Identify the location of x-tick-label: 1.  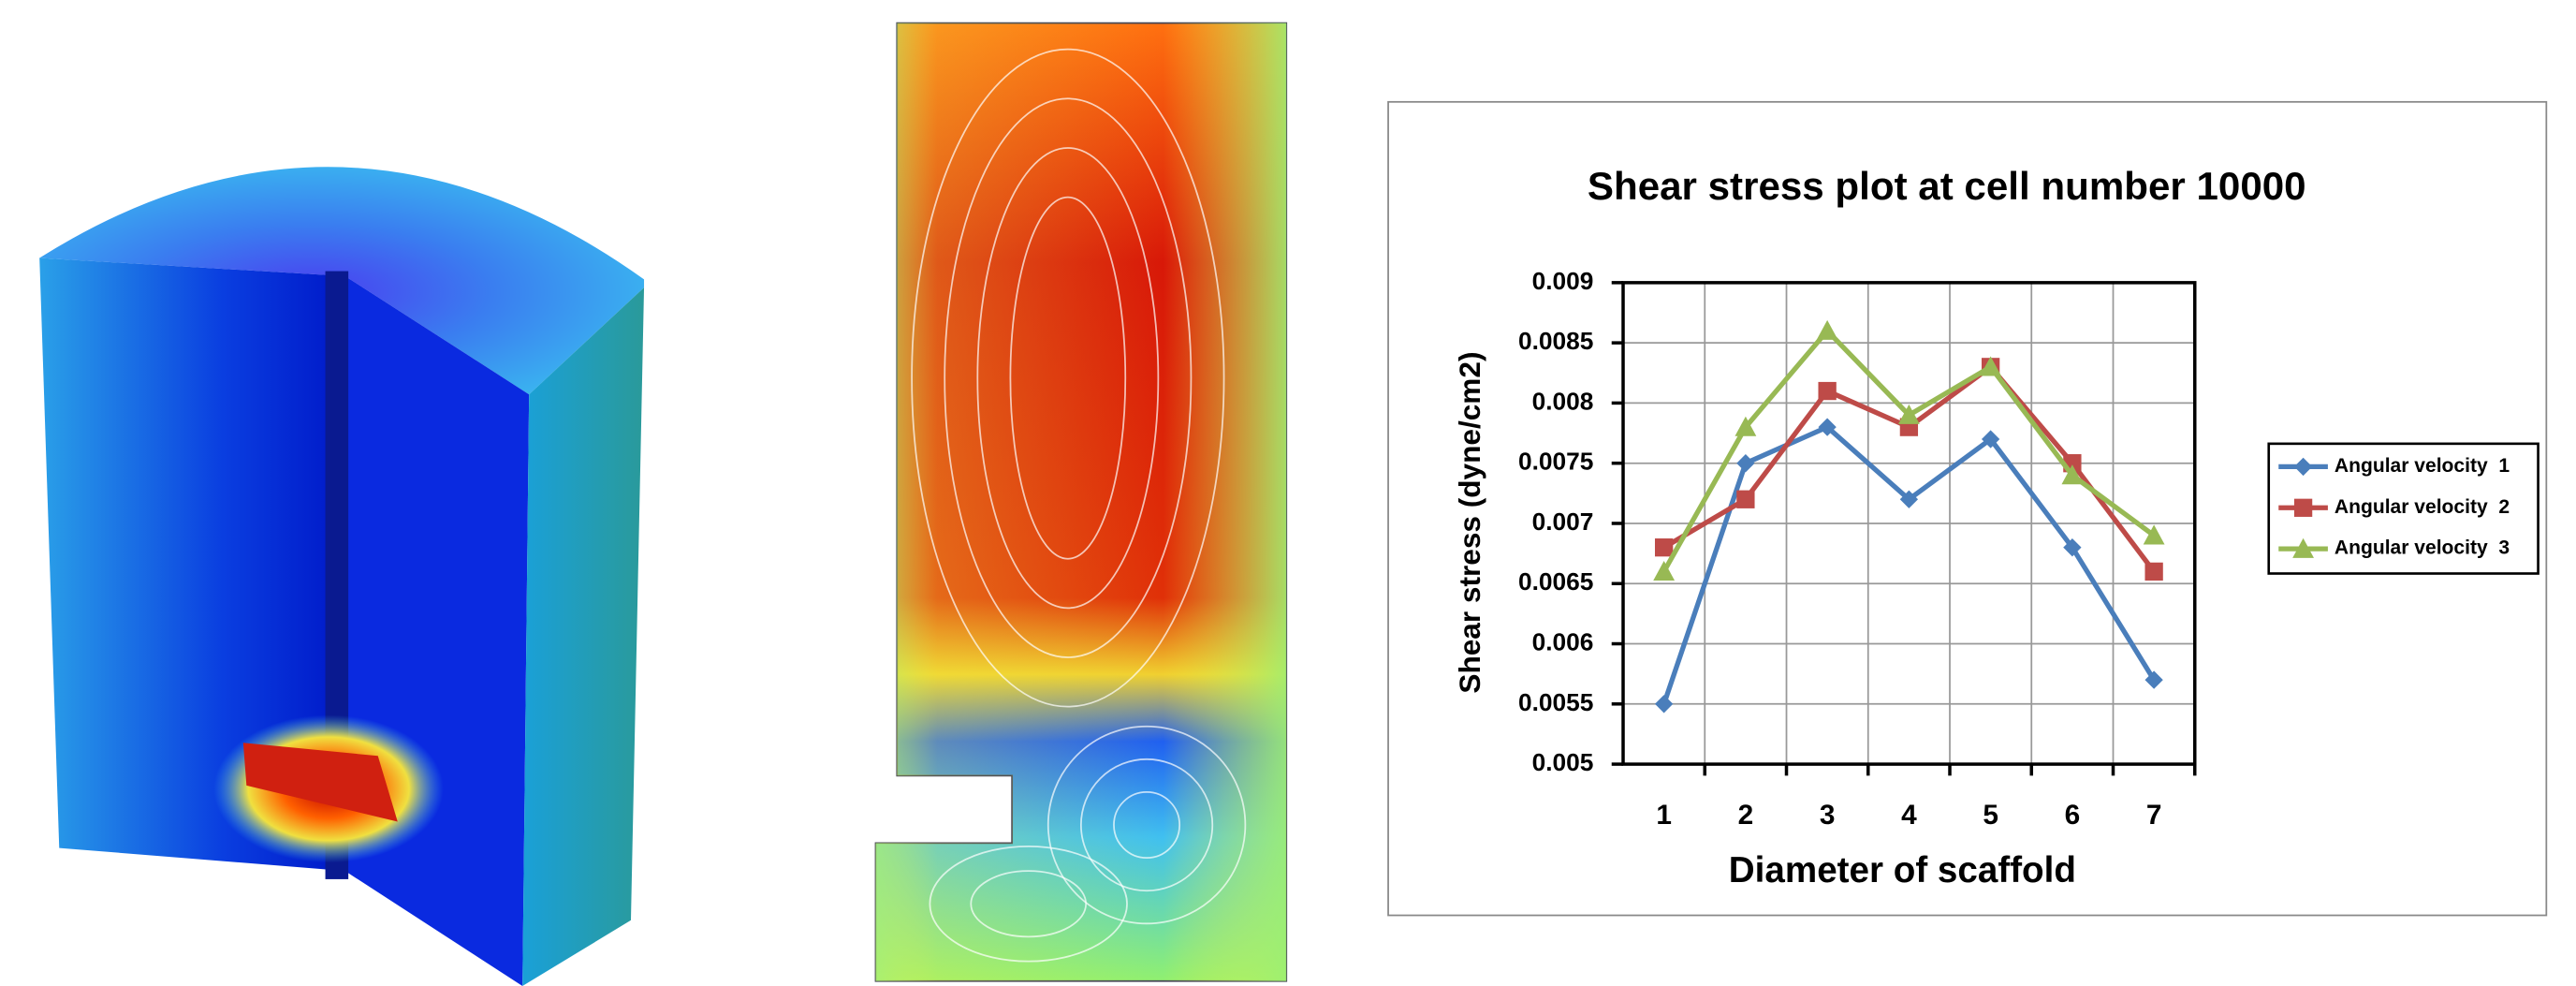
(1664, 816).